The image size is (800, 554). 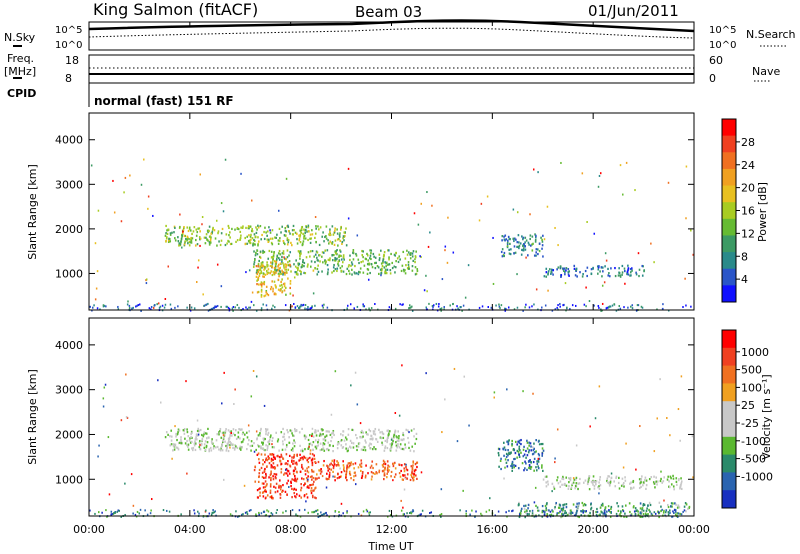 What do you see at coordinates (712, 78) in the screenshot?
I see `nave-tick-0: 0` at bounding box center [712, 78].